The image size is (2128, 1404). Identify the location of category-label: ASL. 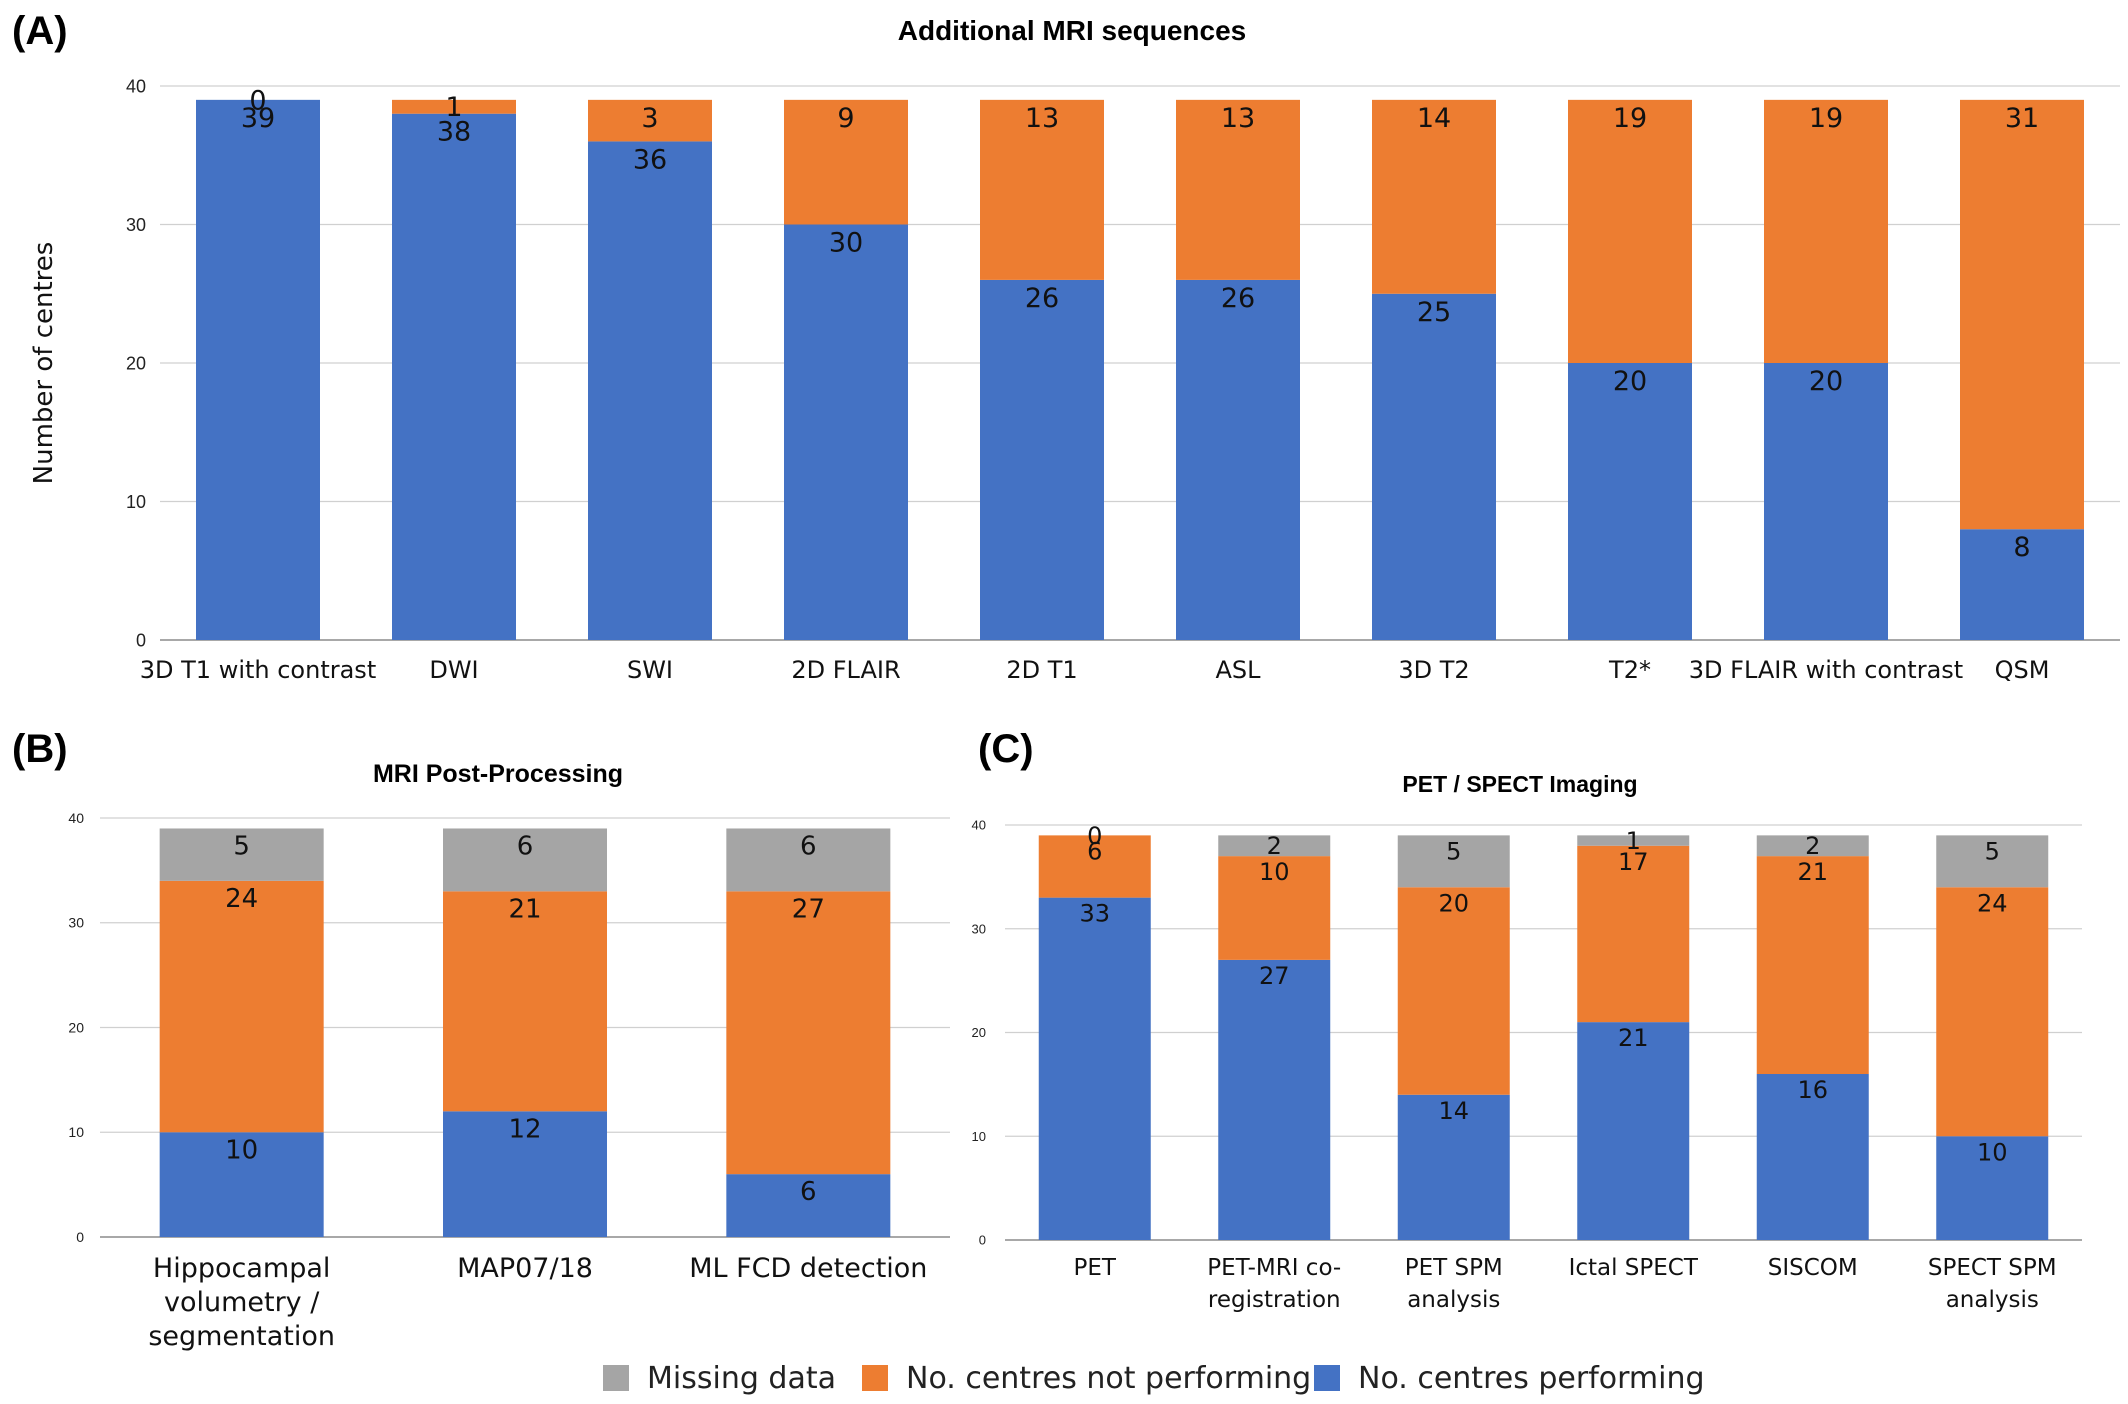
(1238, 670).